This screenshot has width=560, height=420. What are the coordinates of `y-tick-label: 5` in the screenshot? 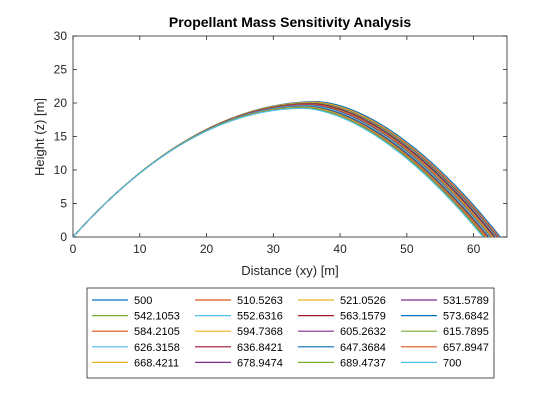 It's located at (63, 204).